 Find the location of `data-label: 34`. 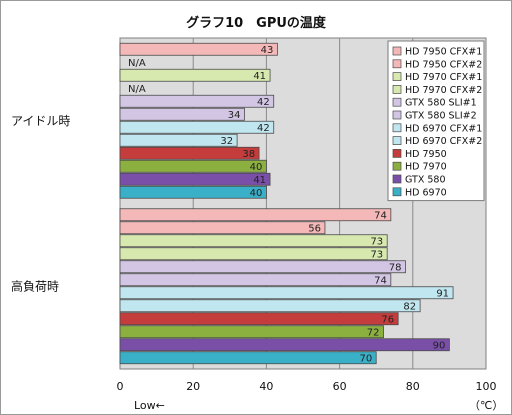

data-label: 34 is located at coordinates (234, 115).